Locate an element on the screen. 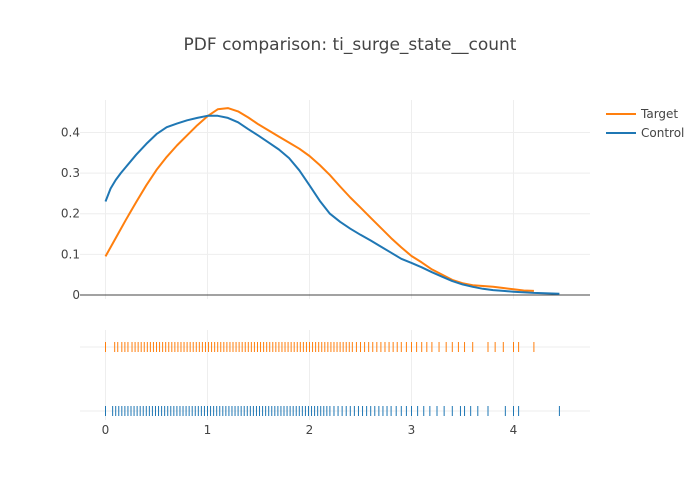 This screenshot has width=700, height=500. x-tick-label: 3 is located at coordinates (412, 430).